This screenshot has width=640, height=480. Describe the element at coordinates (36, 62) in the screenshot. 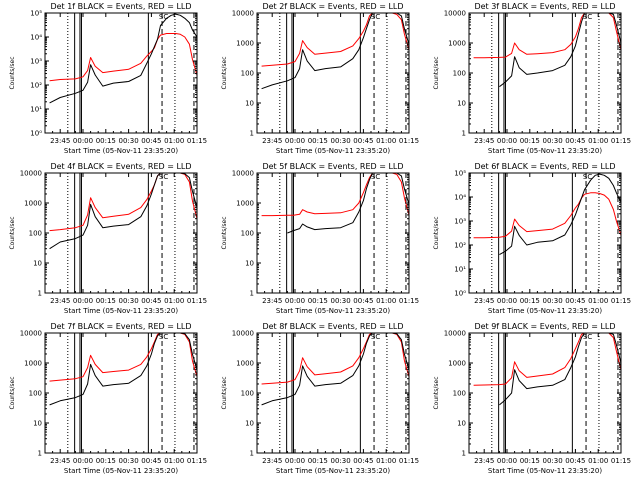

I see `y-tick-label: 10³` at that location.